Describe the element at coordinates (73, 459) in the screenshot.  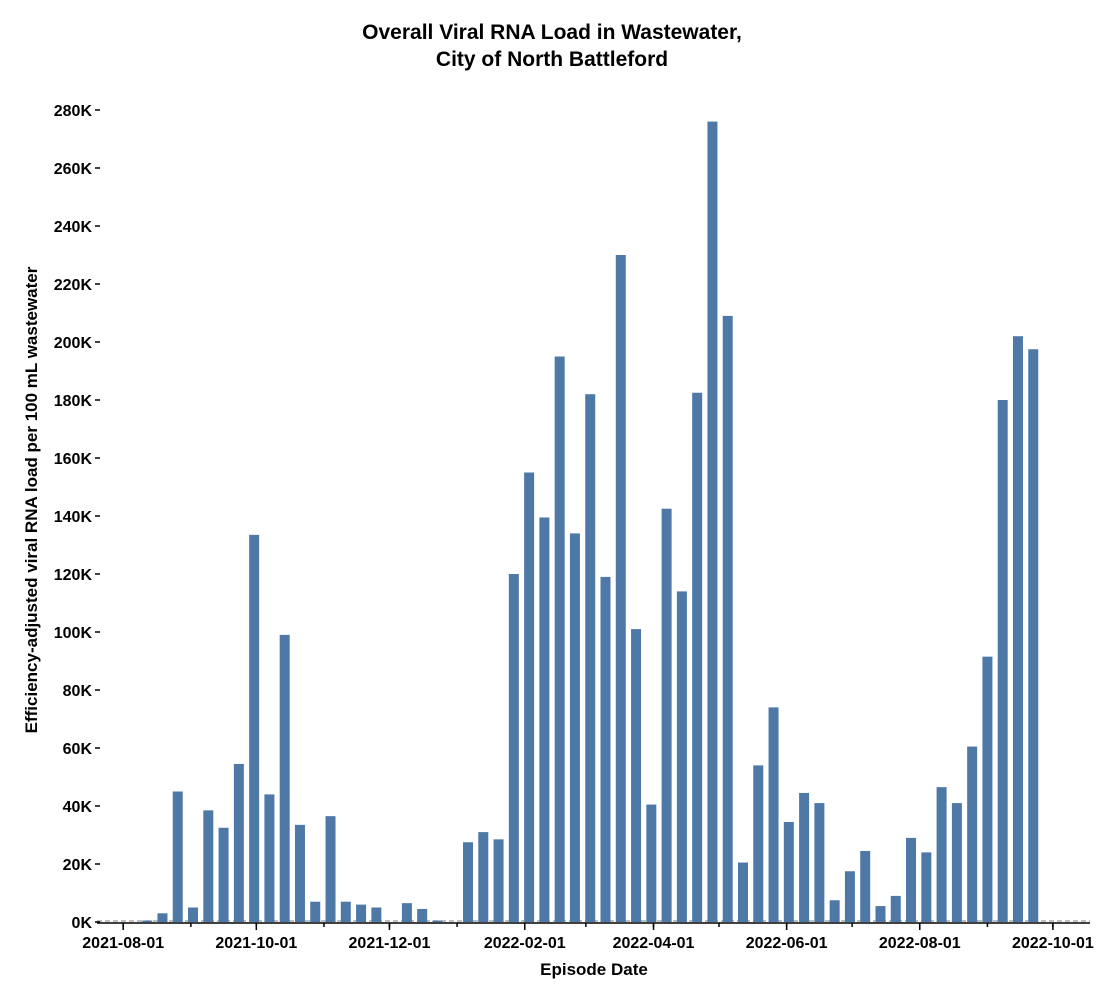
I see `y-tick-label: 160K` at that location.